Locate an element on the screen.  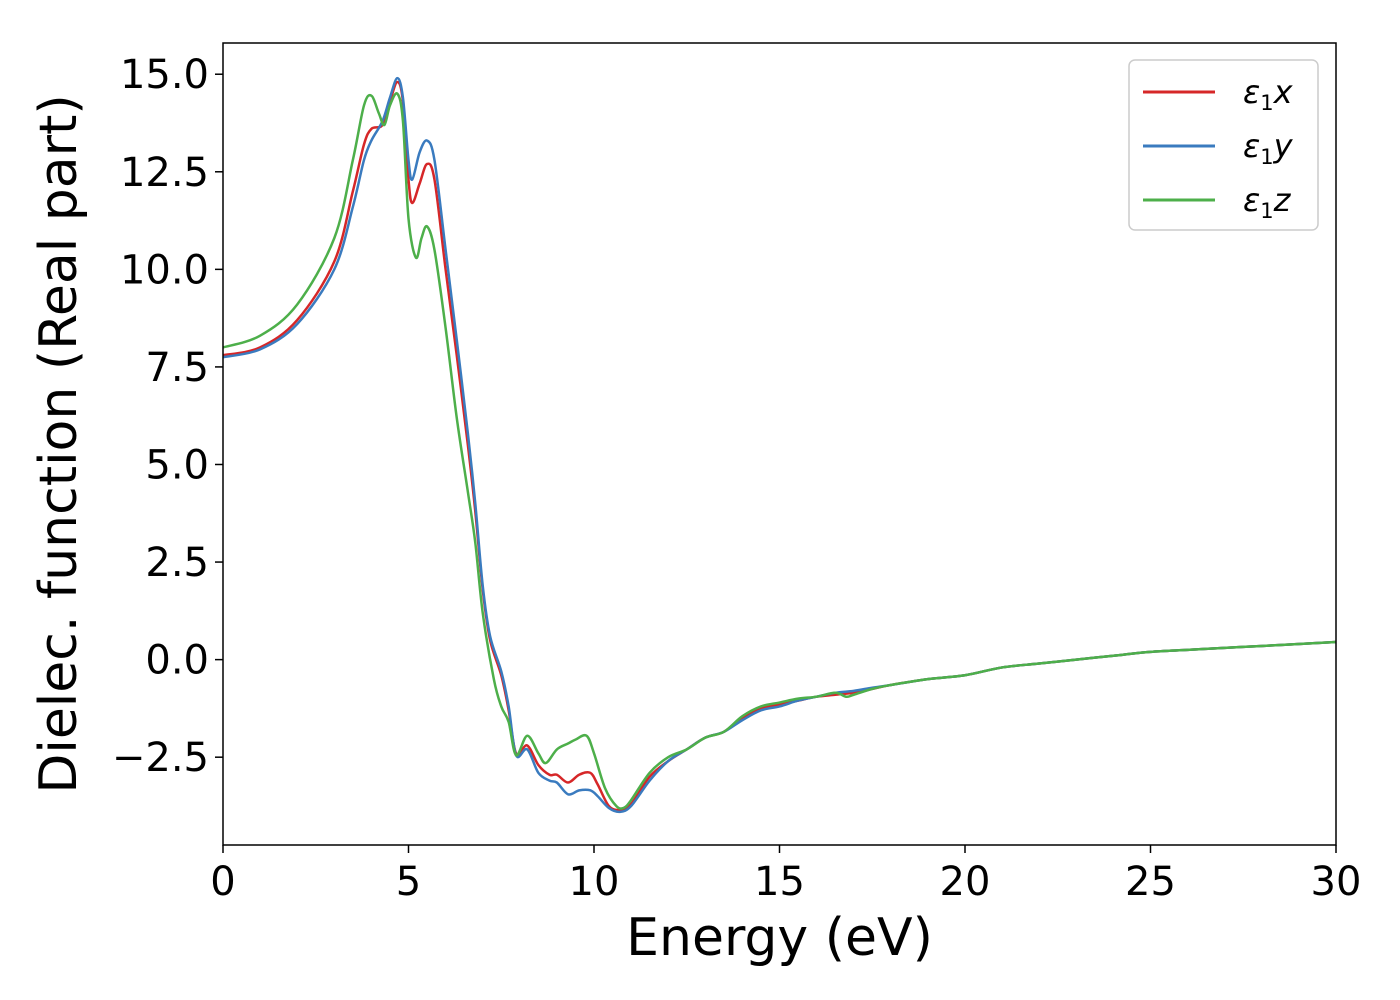
legend: ε1x ε1y ε1z is located at coordinates (1223, 145).